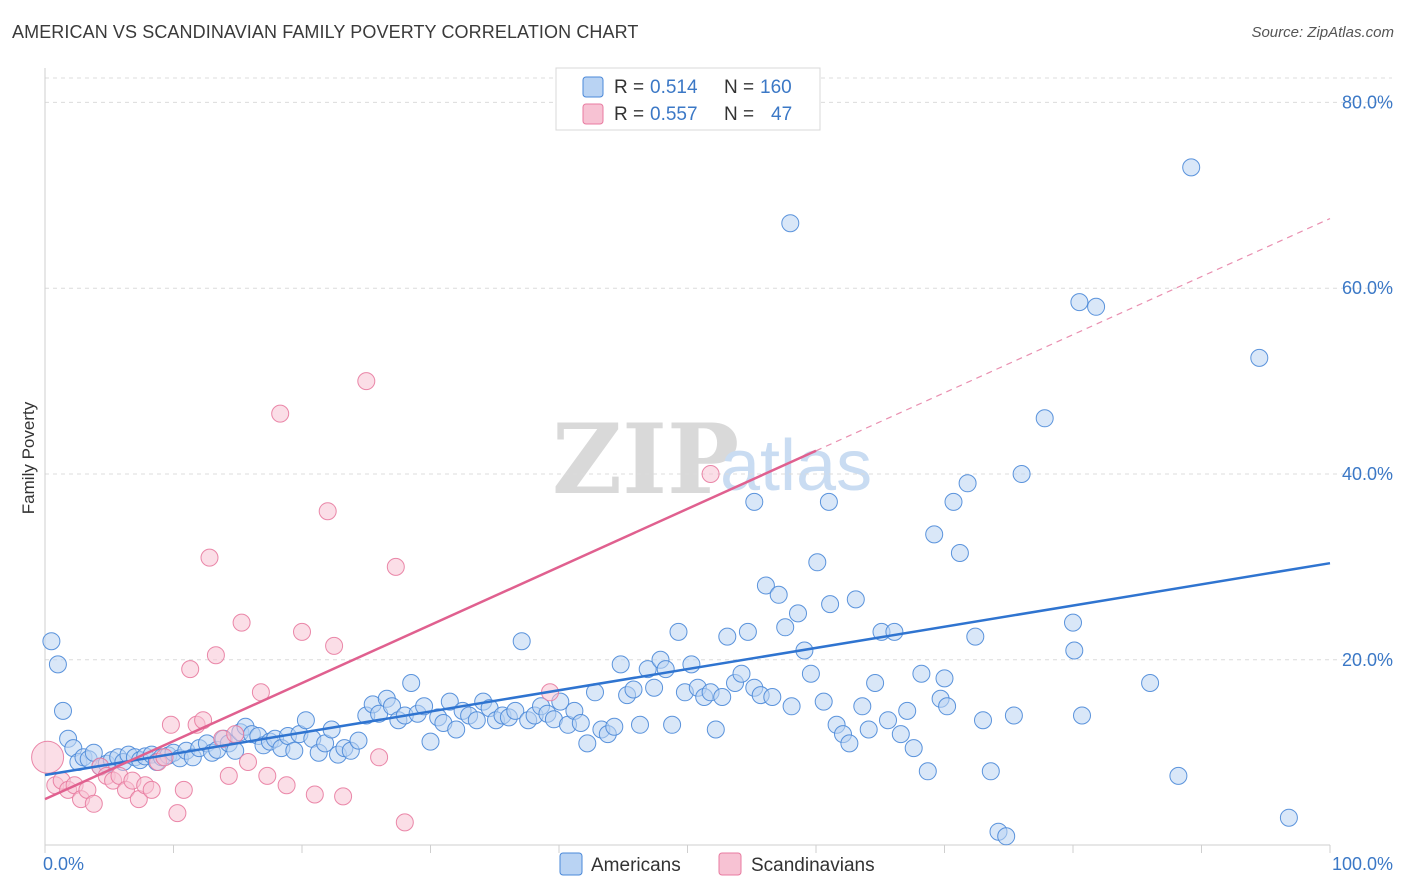 This screenshot has width=1406, height=892. What do you see at coordinates (1367, 474) in the screenshot?
I see `y-tick-label: 40.0%` at bounding box center [1367, 474].